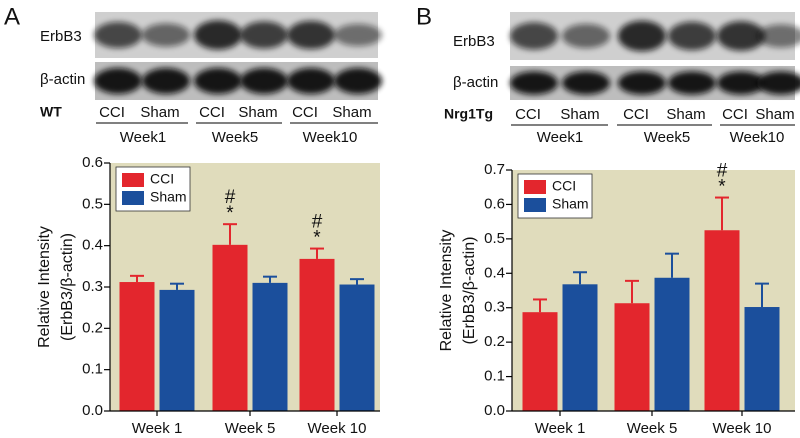  Describe the element at coordinates (12, 16) in the screenshot. I see `panel-letter: A` at that location.